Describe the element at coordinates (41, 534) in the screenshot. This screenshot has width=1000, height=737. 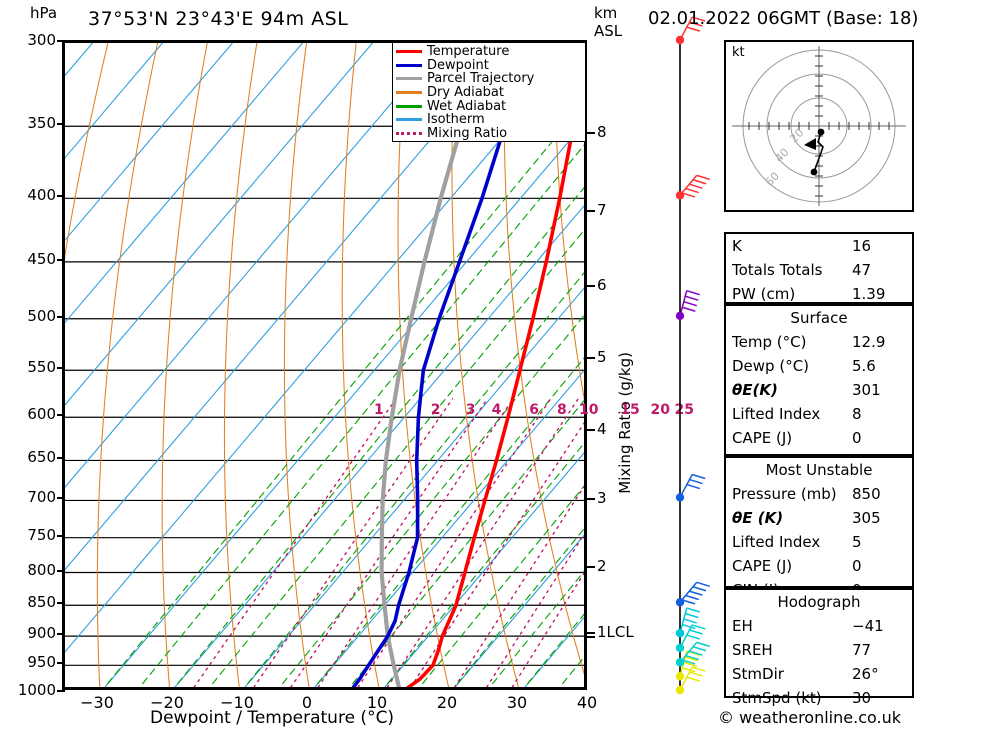
I see `pressure-tick-label: 750` at that location.